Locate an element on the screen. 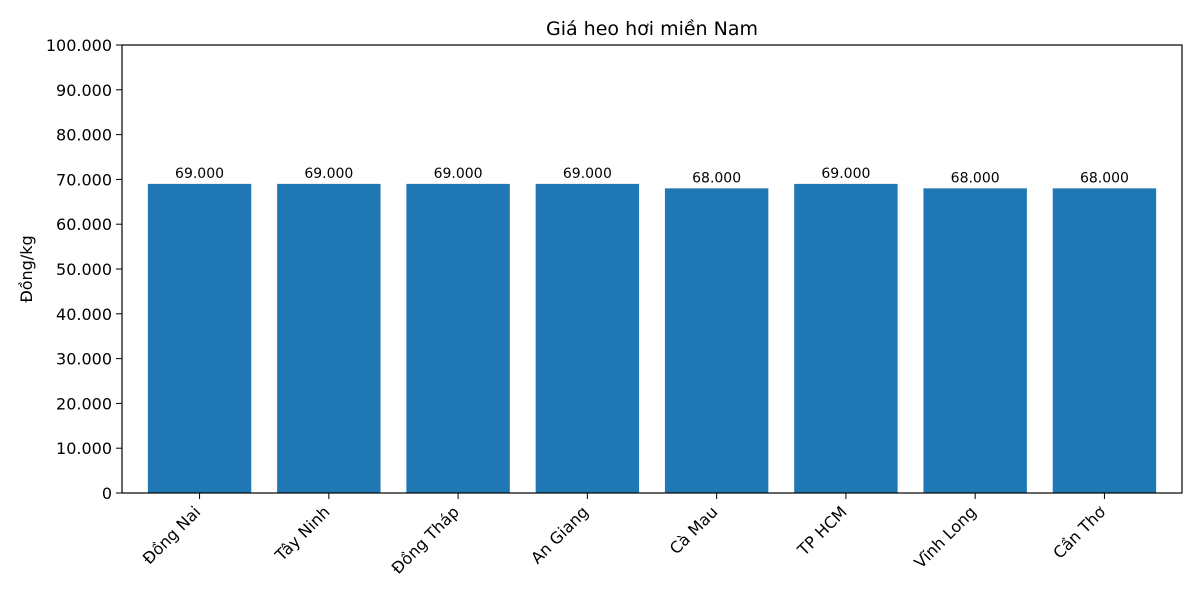 Image resolution: width=1200 pixels, height=604 pixels. y-tick-label: 60.000 is located at coordinates (84, 224).